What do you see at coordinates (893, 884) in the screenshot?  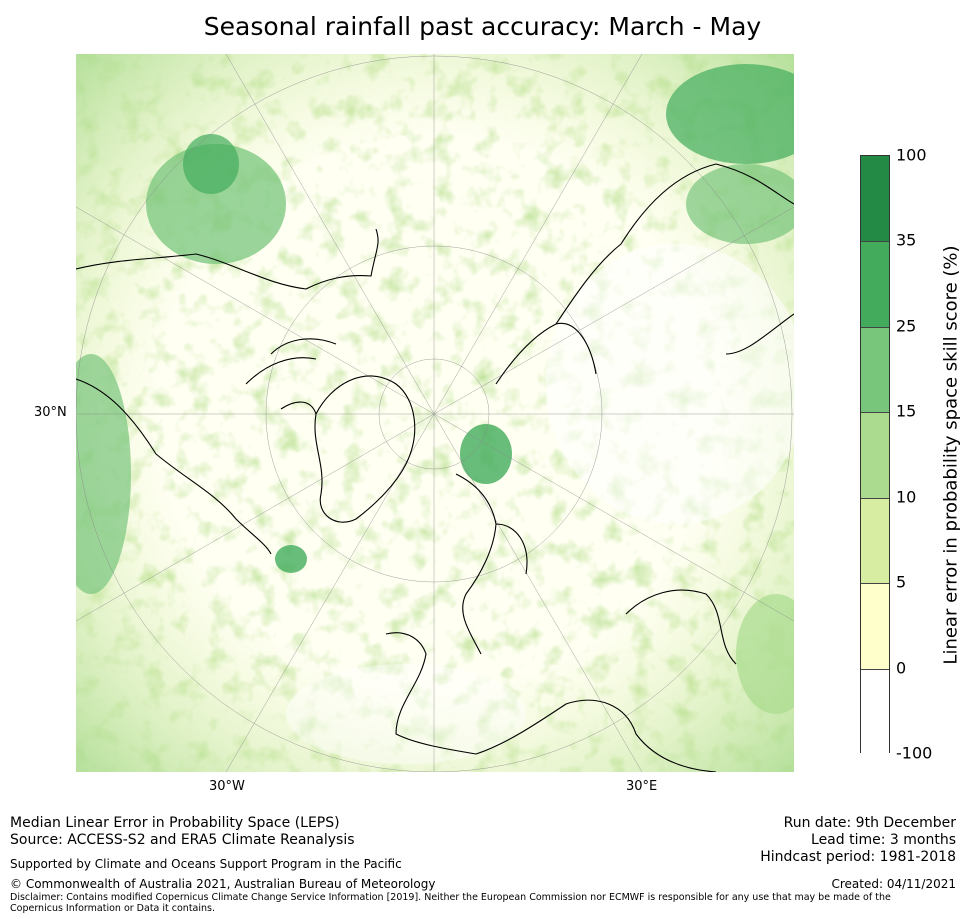 I see `footer-created: Created: 04/11/2021` at bounding box center [893, 884].